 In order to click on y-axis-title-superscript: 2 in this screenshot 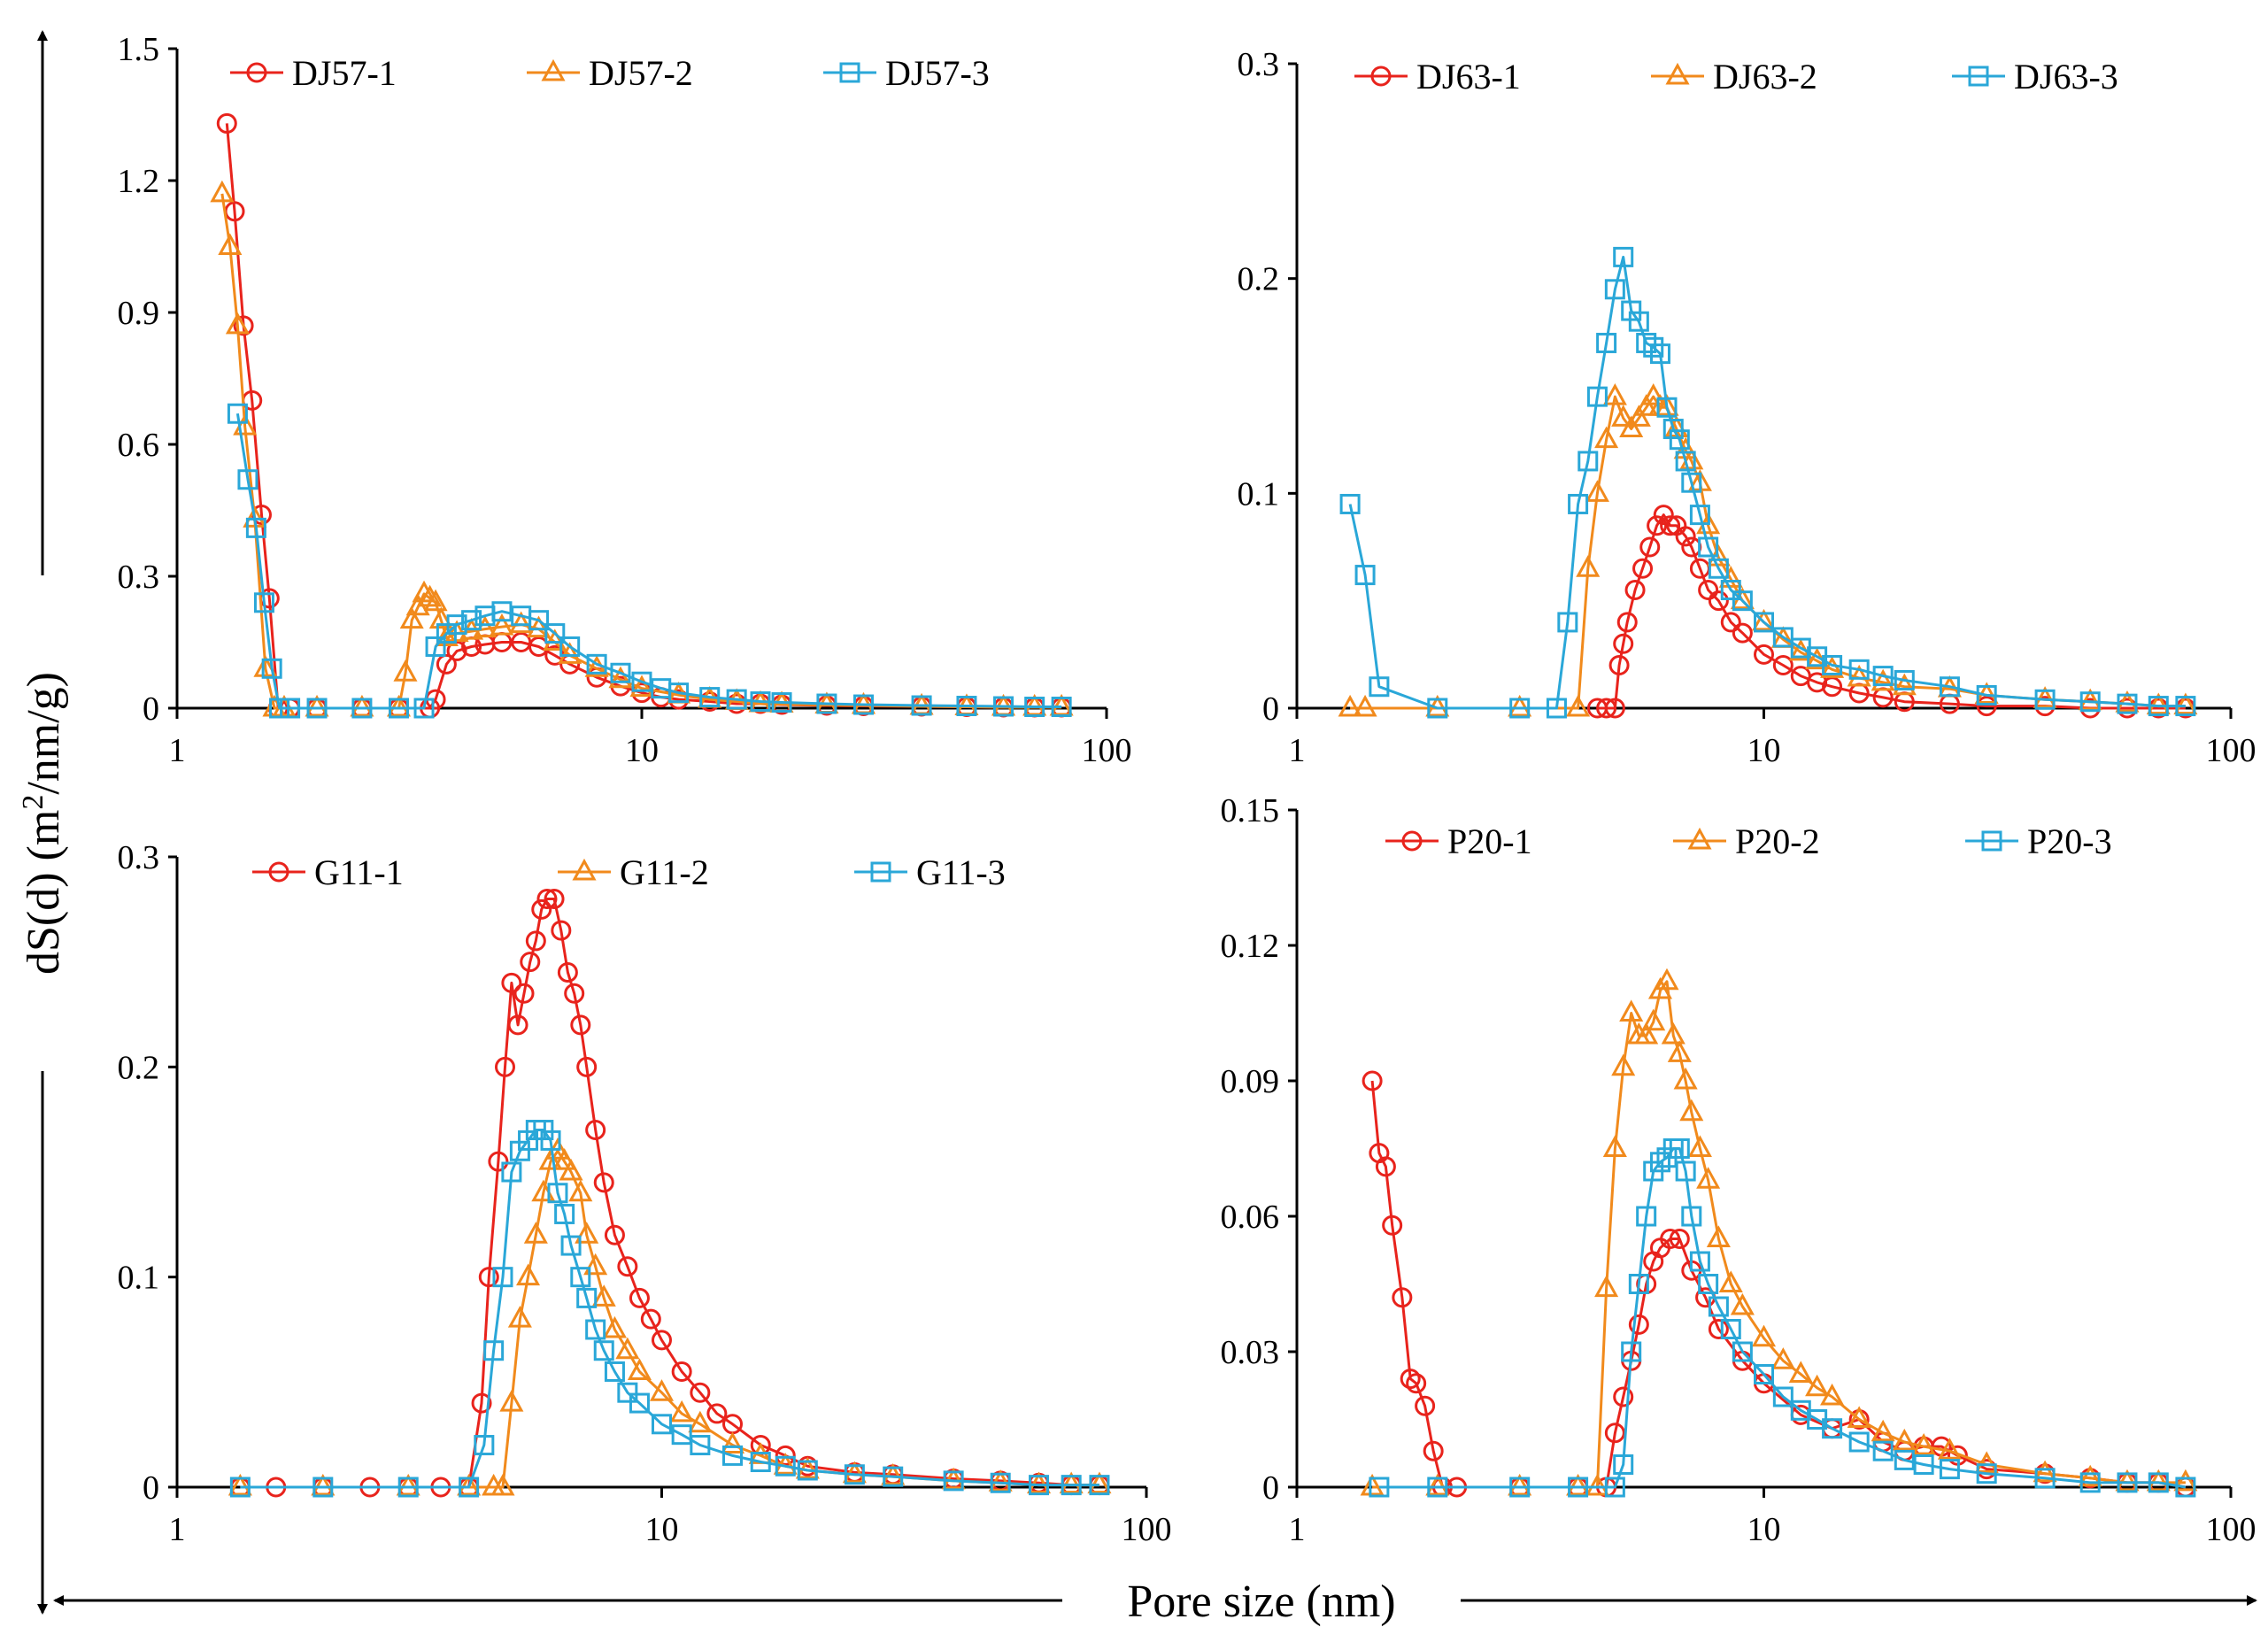, I will do `click(33, 802)`.